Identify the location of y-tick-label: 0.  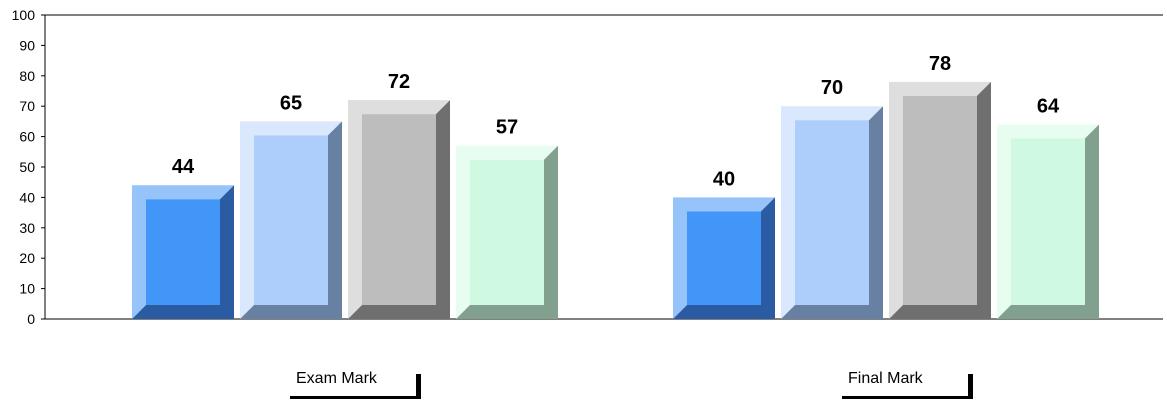
(31, 319).